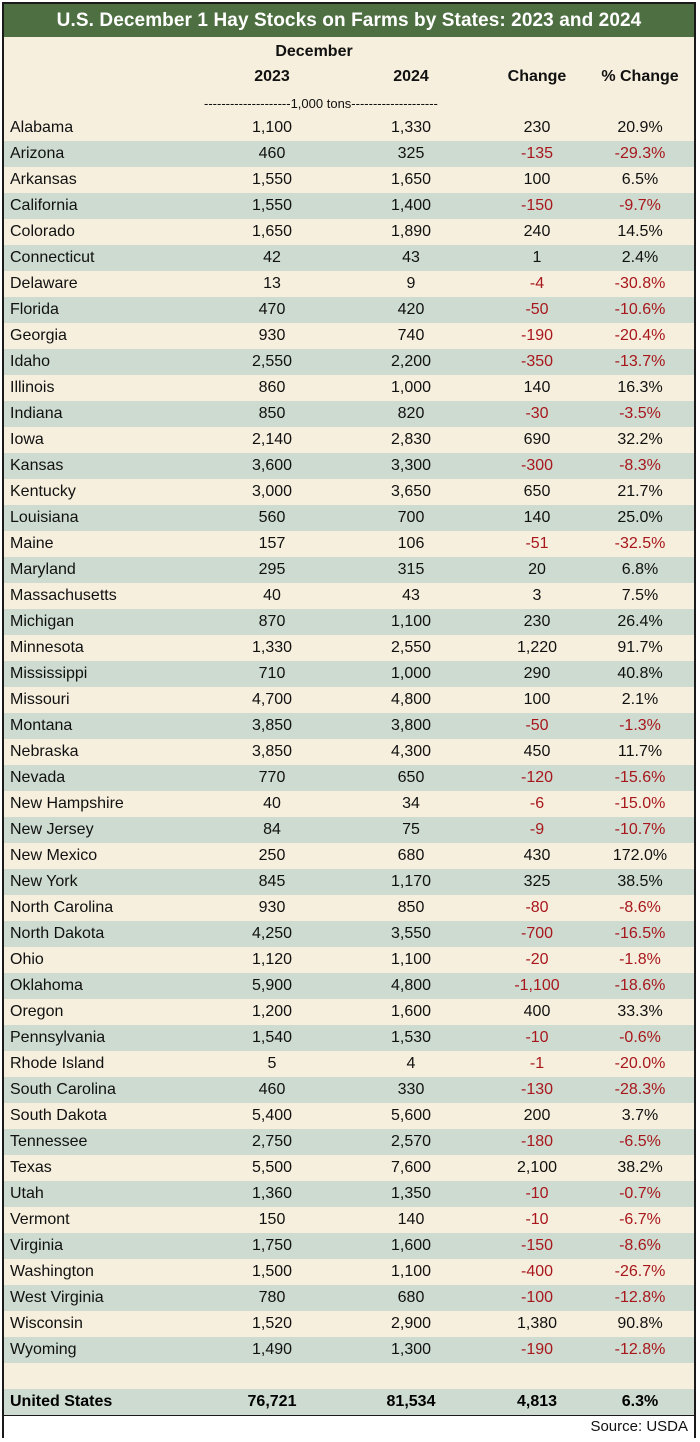 The width and height of the screenshot is (700, 1442). I want to click on pct-change-cell: 16.3%, so click(640, 387).